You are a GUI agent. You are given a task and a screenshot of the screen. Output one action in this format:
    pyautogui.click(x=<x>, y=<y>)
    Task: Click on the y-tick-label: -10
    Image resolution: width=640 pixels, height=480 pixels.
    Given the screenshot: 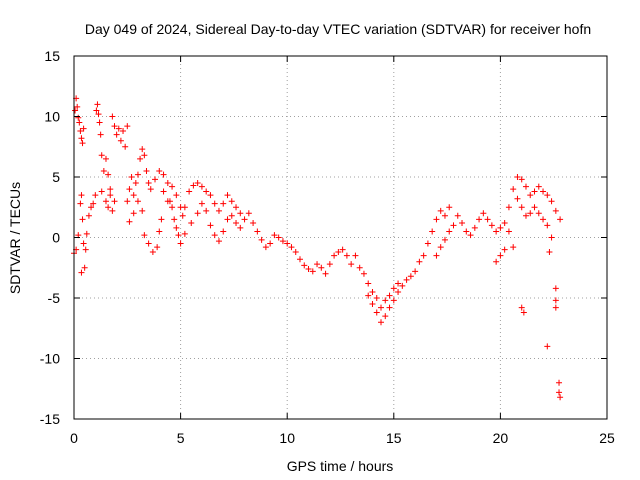 What is the action you would take?
    pyautogui.click(x=50, y=359)
    